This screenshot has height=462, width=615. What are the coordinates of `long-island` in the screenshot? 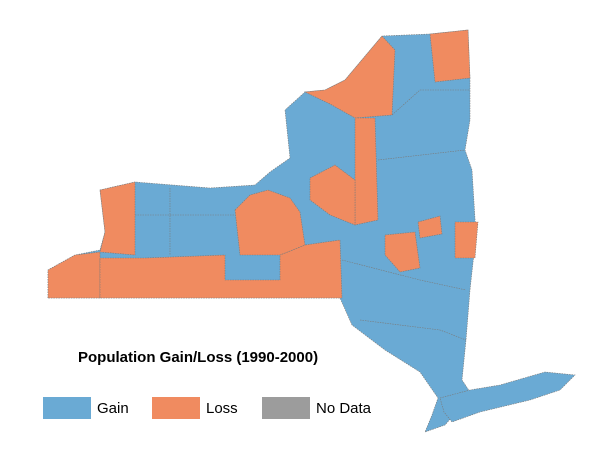 It's located at (507, 397).